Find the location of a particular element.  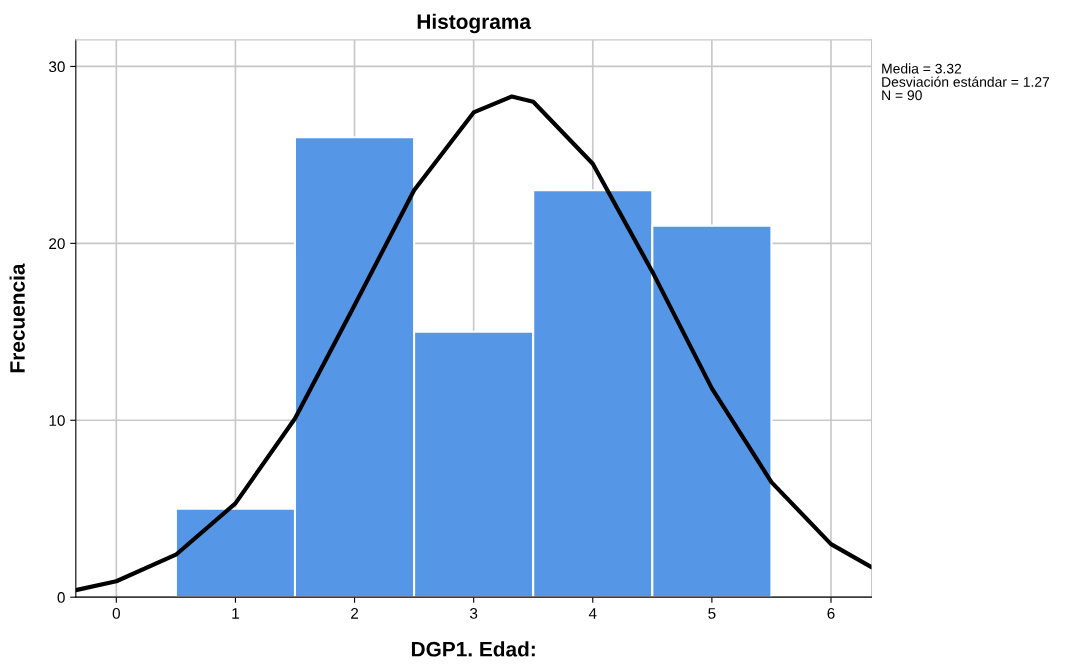

x-tick-label: 1 is located at coordinates (235, 613).